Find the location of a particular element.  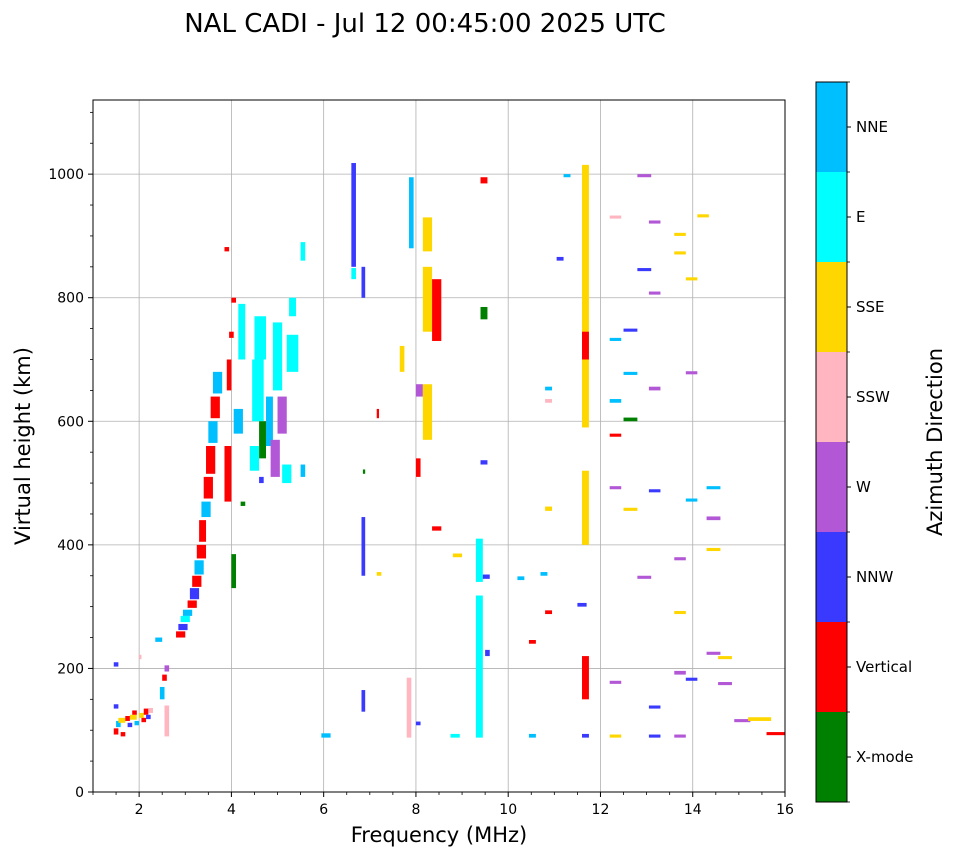

colorbar-swatch-ssw is located at coordinates (831, 397).